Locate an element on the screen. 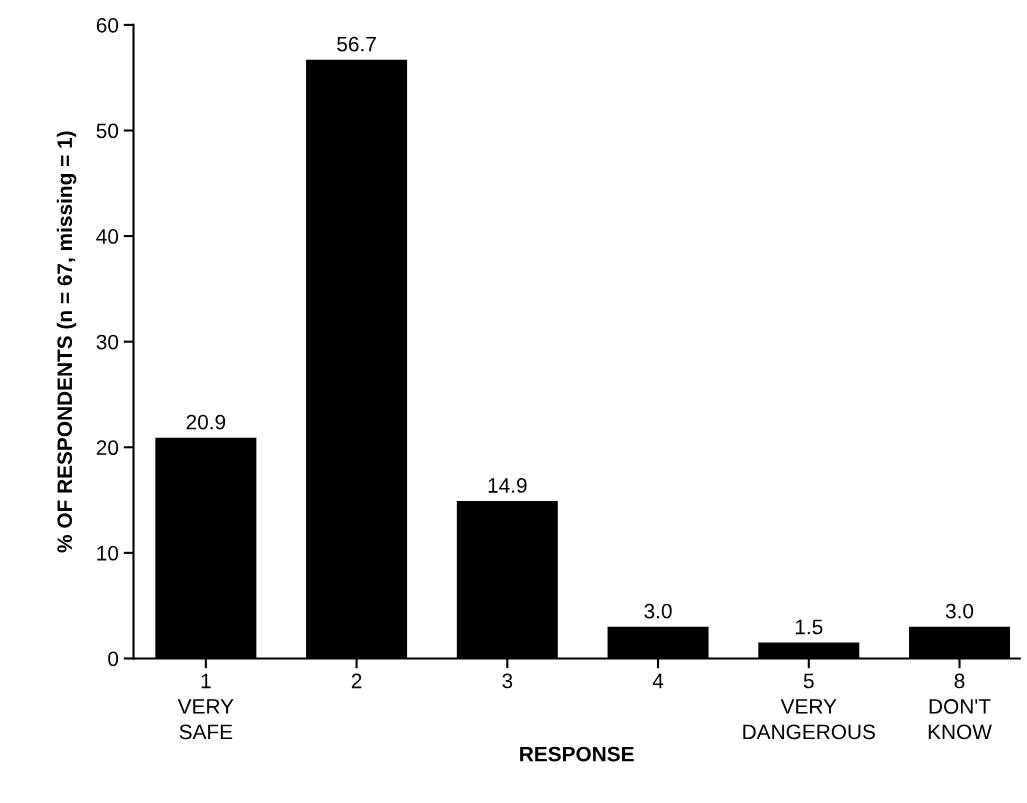 Image resolution: width=1027 pixels, height=803 pixels. x-tick-label: 2 is located at coordinates (356, 681).